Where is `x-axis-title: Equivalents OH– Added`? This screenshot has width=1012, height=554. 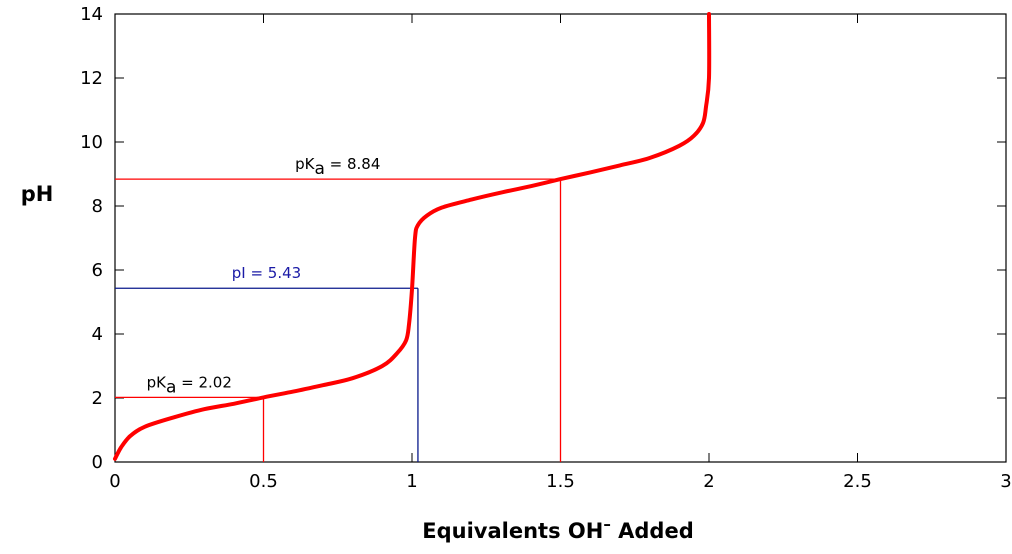 x-axis-title: Equivalents OH– Added is located at coordinates (557, 529).